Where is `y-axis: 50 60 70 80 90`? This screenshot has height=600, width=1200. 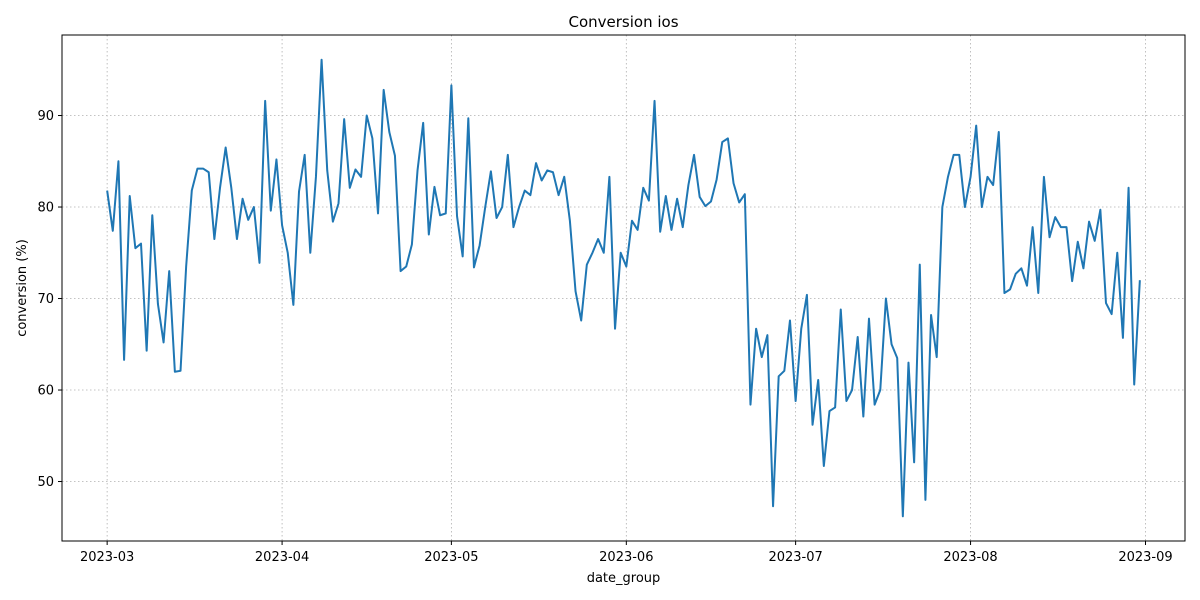 y-axis: 50 60 70 80 90 is located at coordinates (49, 299).